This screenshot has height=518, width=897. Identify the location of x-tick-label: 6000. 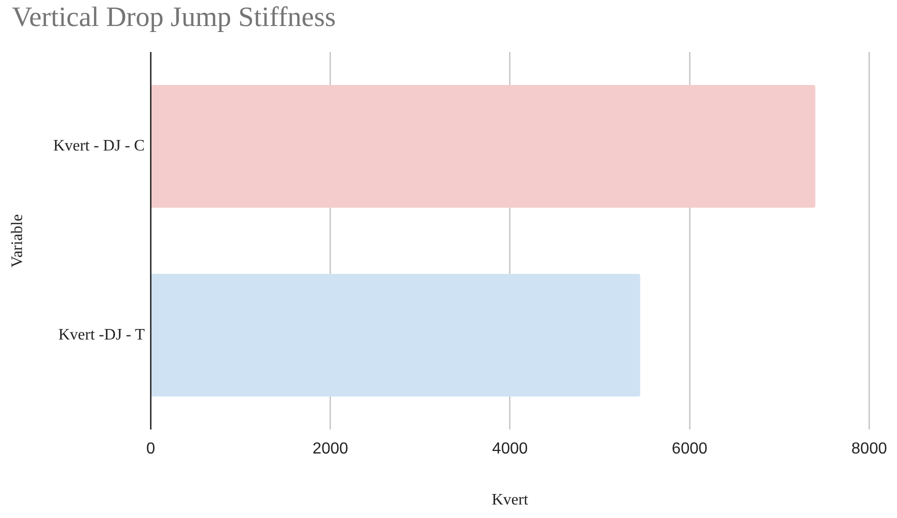
(690, 449).